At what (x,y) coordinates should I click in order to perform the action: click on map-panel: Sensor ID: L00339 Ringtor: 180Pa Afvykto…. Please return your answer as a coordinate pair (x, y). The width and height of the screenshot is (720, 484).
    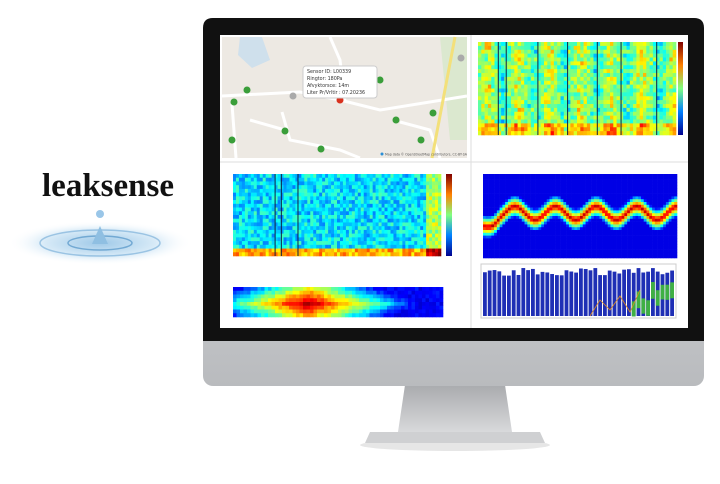
    Looking at the image, I should click on (345, 97).